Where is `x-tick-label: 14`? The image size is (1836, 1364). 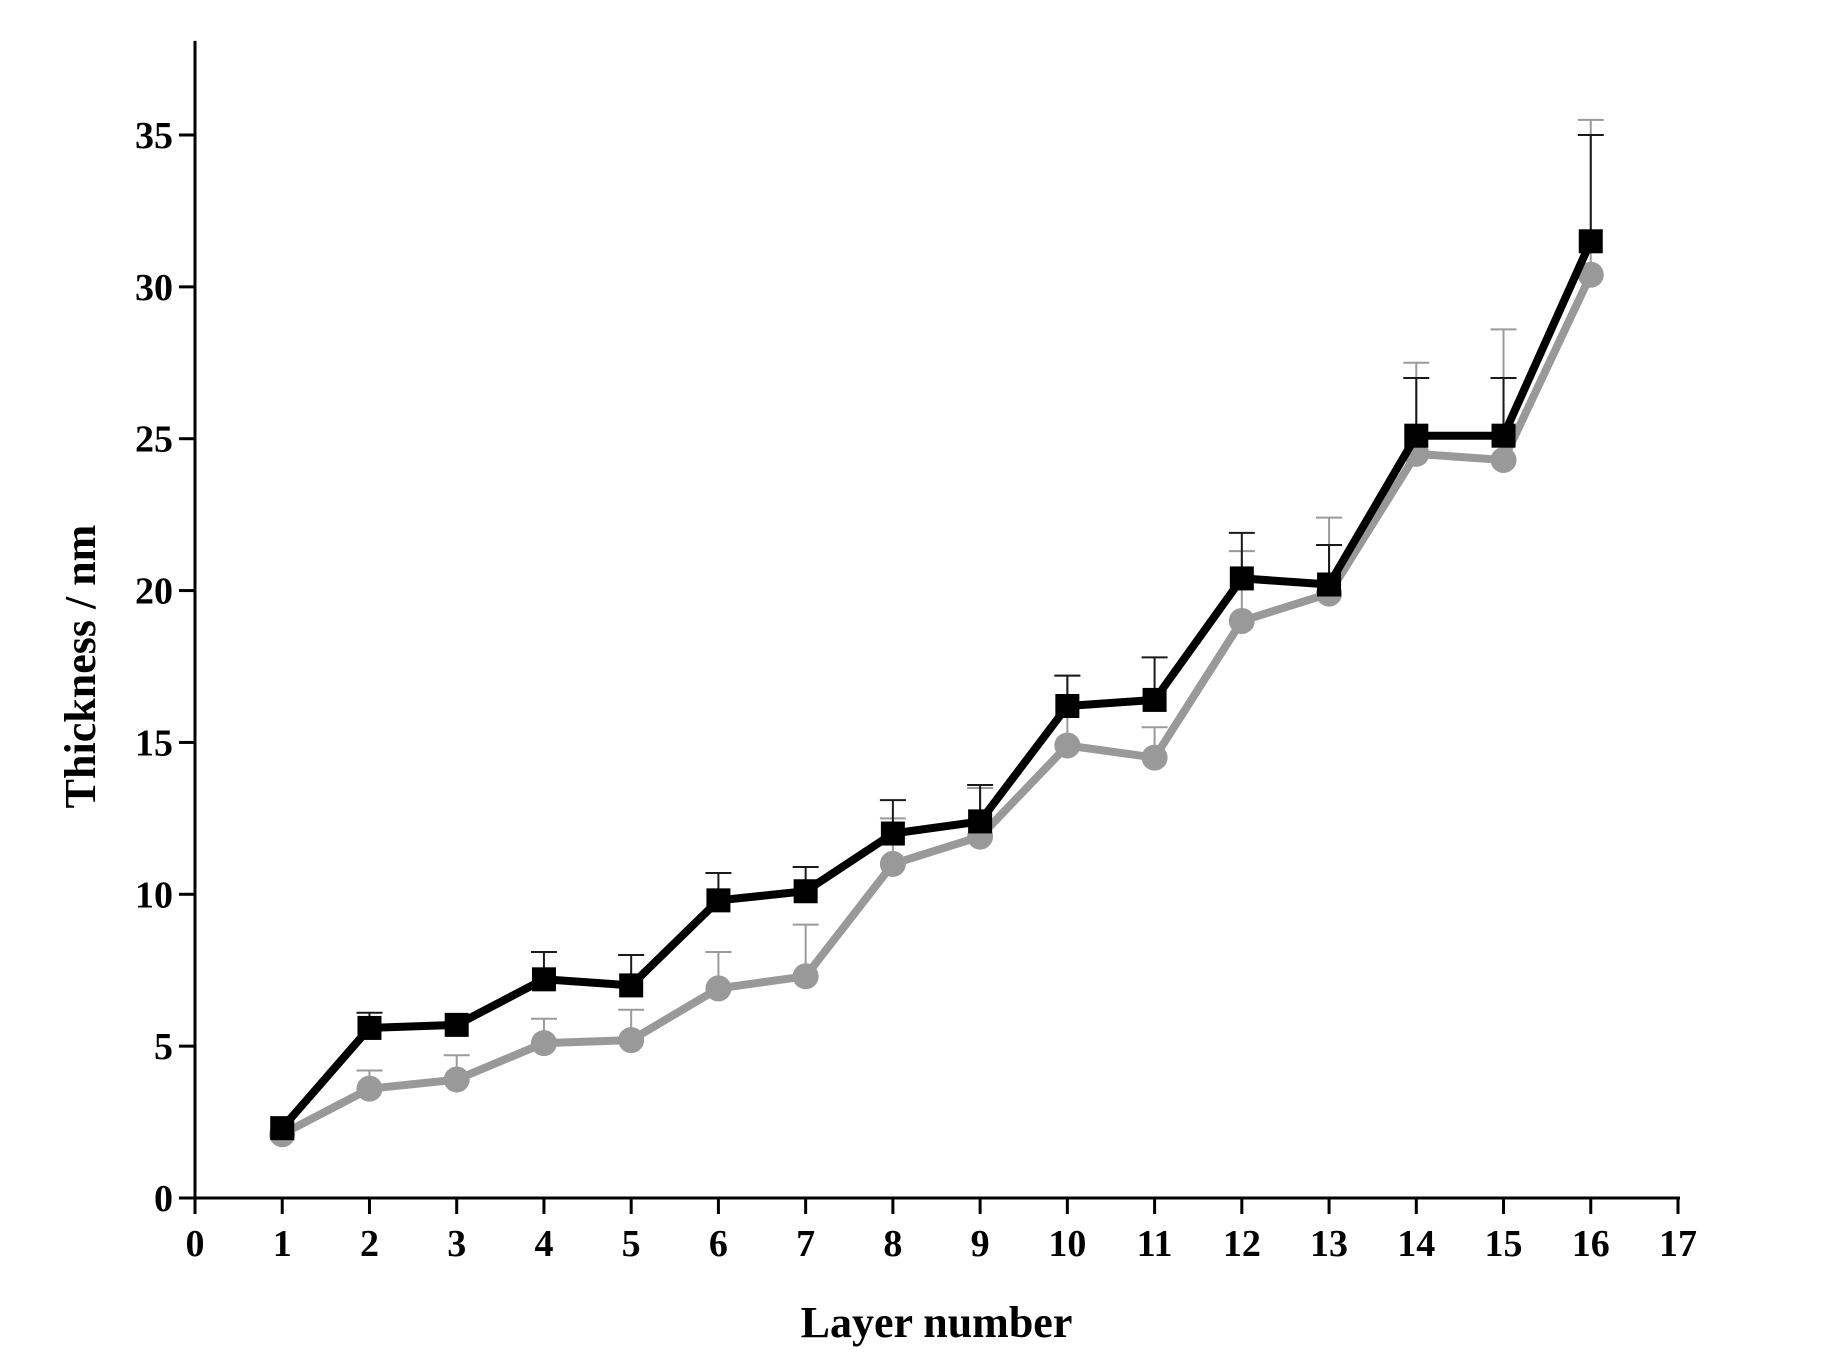
x-tick-label: 14 is located at coordinates (1416, 1244).